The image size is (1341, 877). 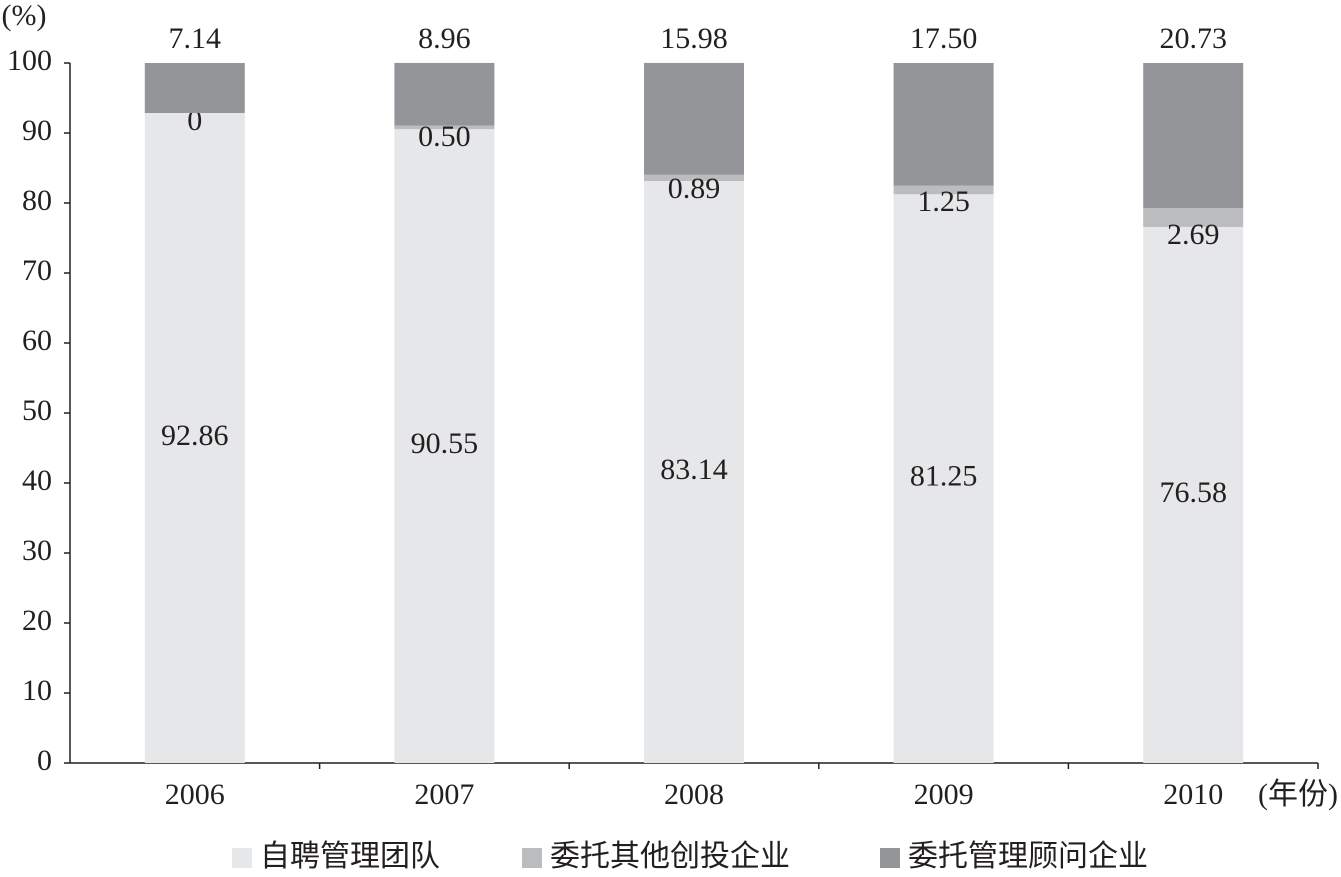 What do you see at coordinates (37, 130) in the screenshot?
I see `y-tick-label: 90` at bounding box center [37, 130].